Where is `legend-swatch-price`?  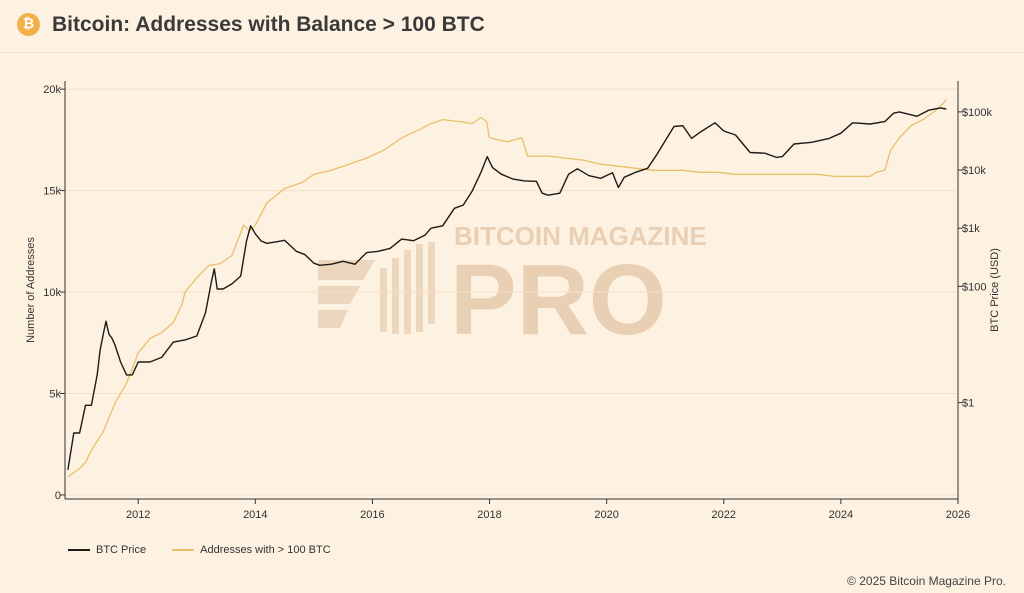 legend-swatch-price is located at coordinates (79, 550).